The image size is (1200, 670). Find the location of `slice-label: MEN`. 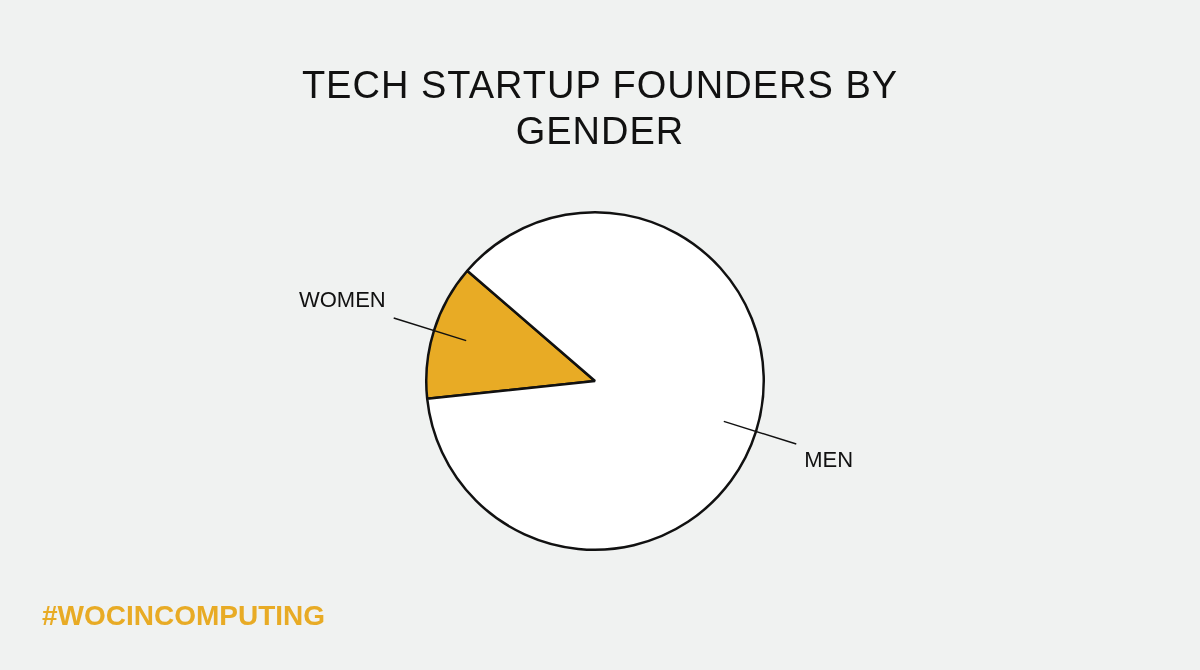

slice-label: MEN is located at coordinates (829, 460).